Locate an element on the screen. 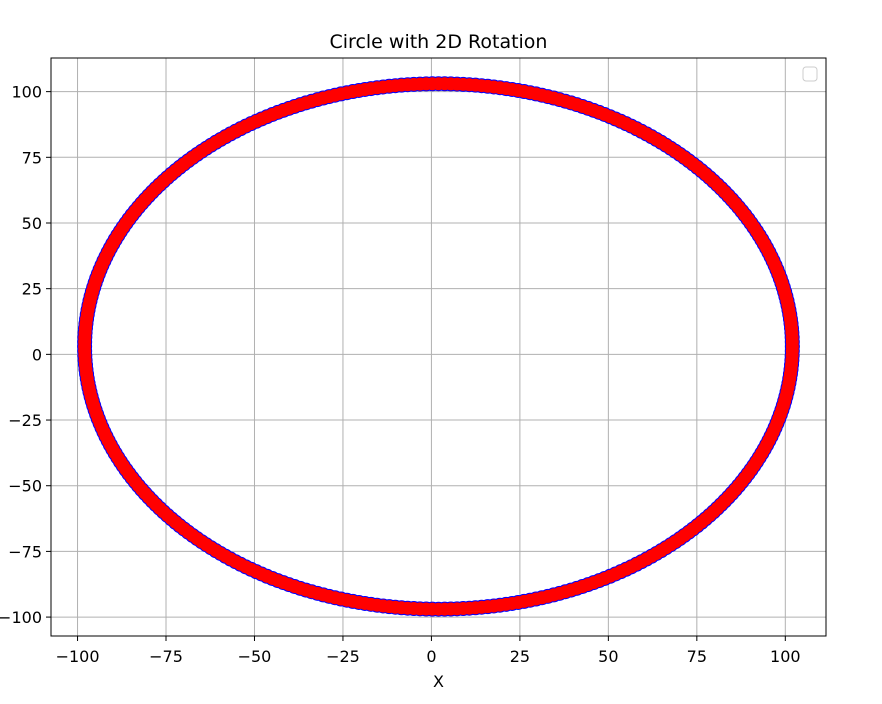 The image size is (882, 704). scatter-point is located at coordinates (792, 351).